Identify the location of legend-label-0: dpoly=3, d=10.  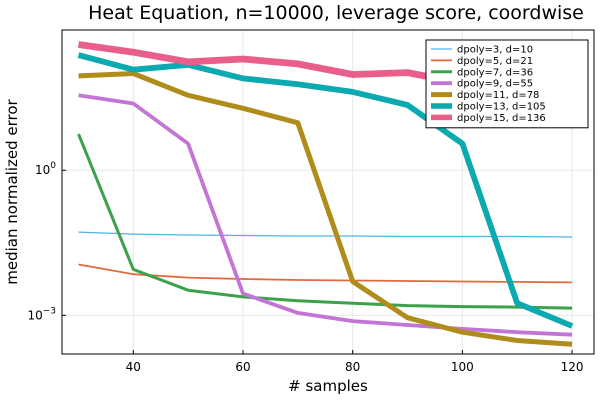
(495, 50).